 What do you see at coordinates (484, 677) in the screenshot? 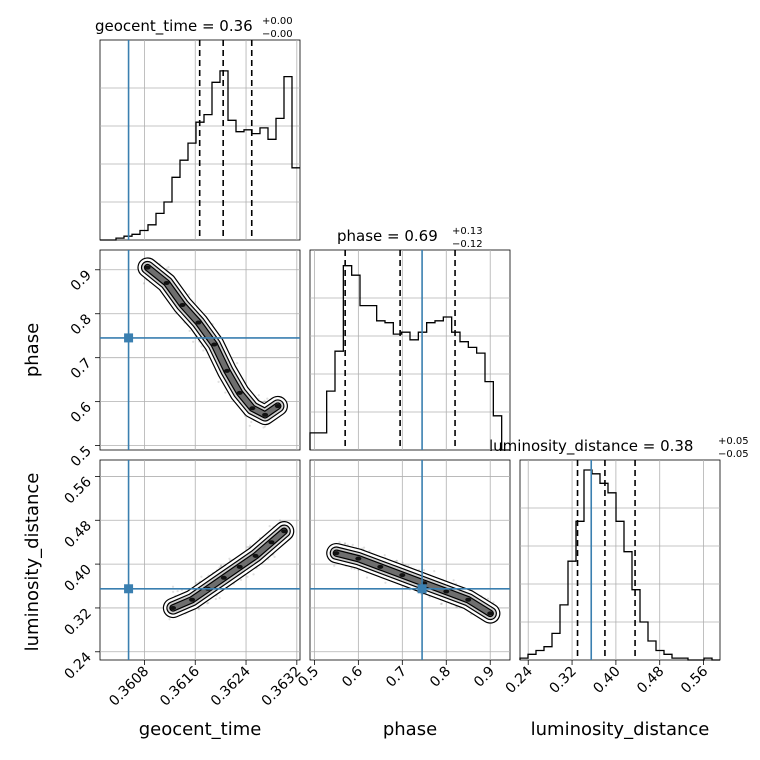
I see `xtick-label-4: 0.9` at bounding box center [484, 677].